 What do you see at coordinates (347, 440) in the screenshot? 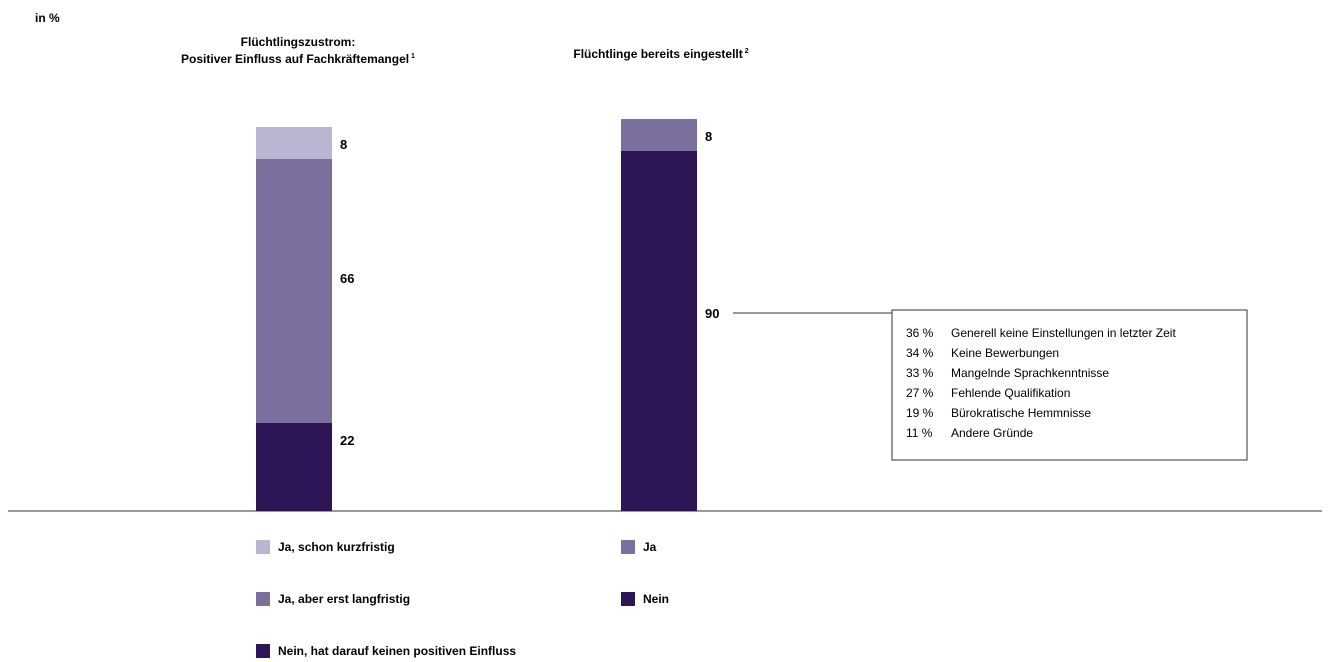
I see `value-label-1-1: 22` at bounding box center [347, 440].